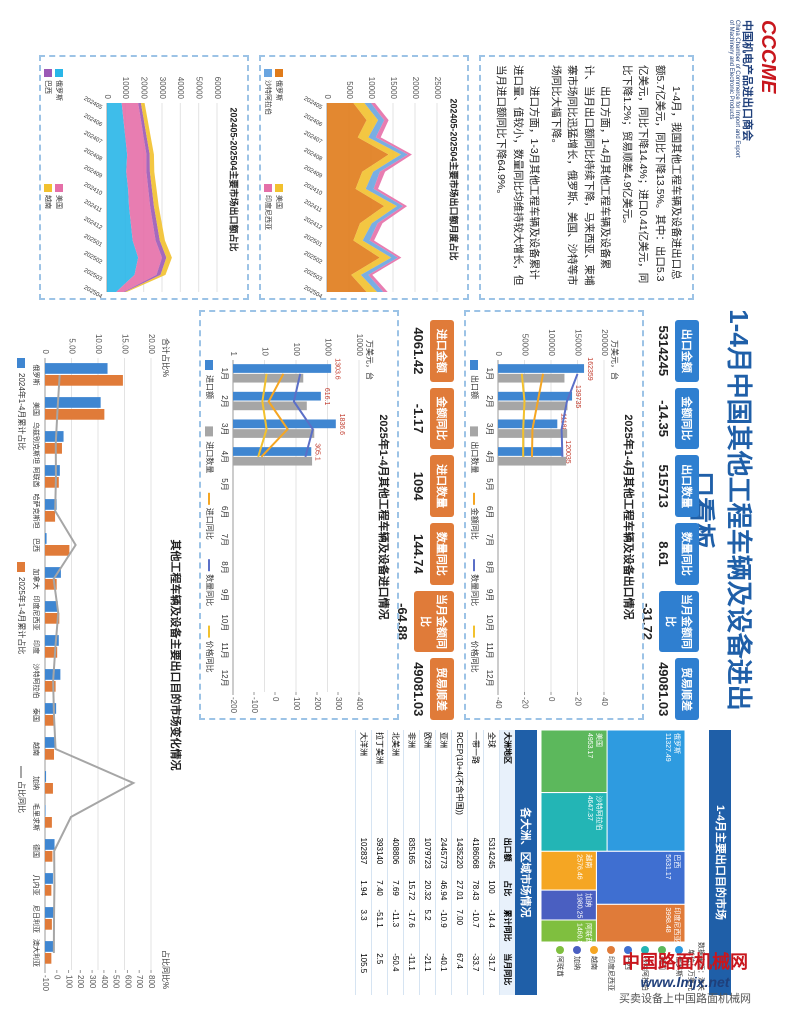 This screenshot has height=1024, width=789. Describe the element at coordinates (663, 554) in the screenshot. I see `kpi-value: 8.61` at that location.